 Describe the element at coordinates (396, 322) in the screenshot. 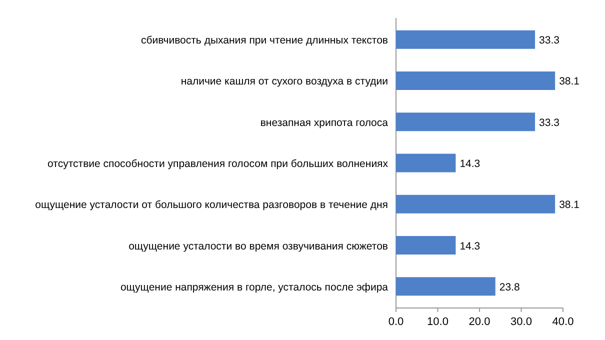

I see `x-tick-label: 0.0` at that location.